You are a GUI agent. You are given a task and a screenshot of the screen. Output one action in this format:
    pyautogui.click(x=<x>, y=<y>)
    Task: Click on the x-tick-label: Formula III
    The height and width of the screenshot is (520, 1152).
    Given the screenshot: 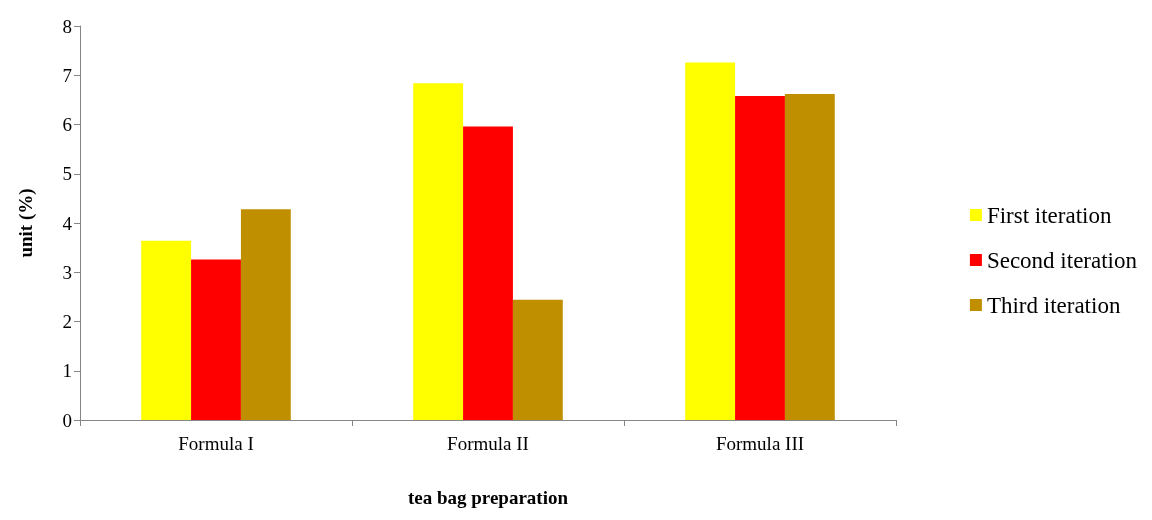 What is the action you would take?
    pyautogui.click(x=760, y=443)
    